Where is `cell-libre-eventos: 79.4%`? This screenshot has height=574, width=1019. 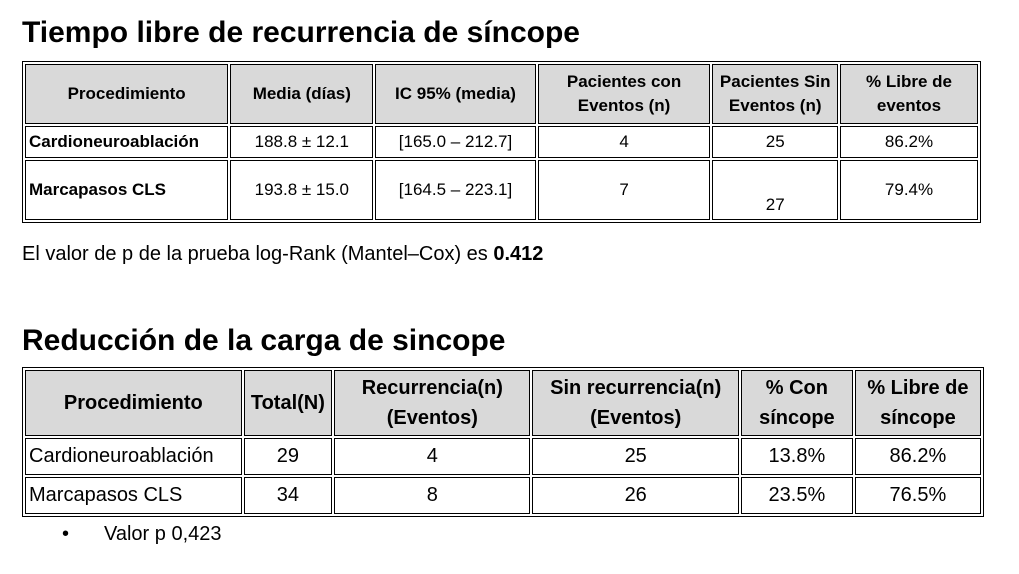 cell-libre-eventos: 79.4% is located at coordinates (909, 190).